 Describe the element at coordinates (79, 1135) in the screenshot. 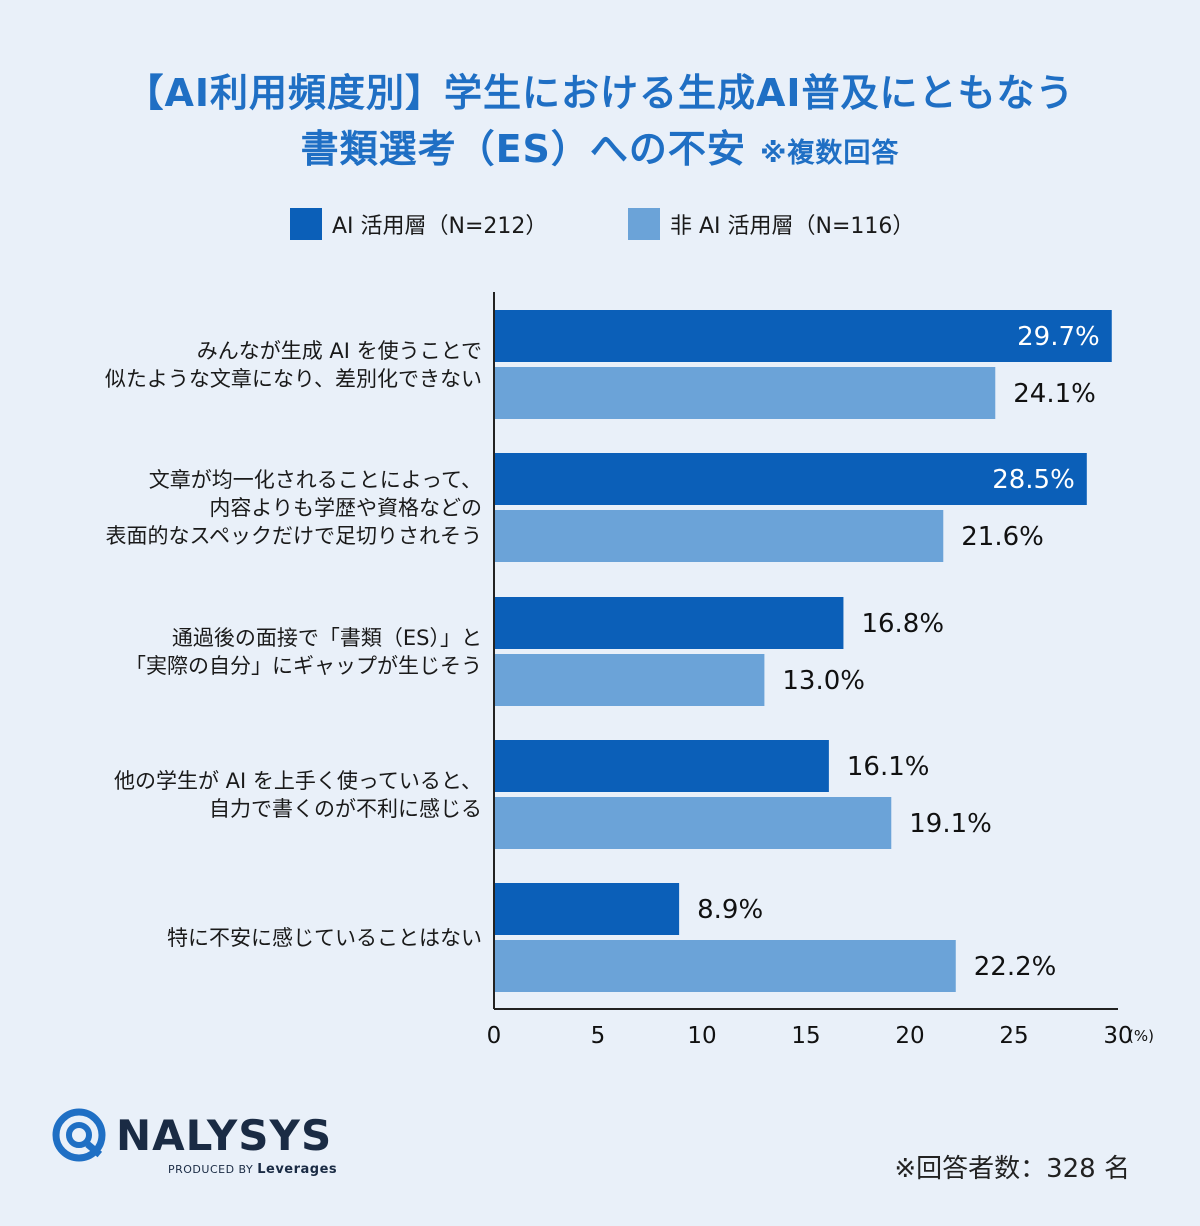

I see `nalysys-logo-icon` at that location.